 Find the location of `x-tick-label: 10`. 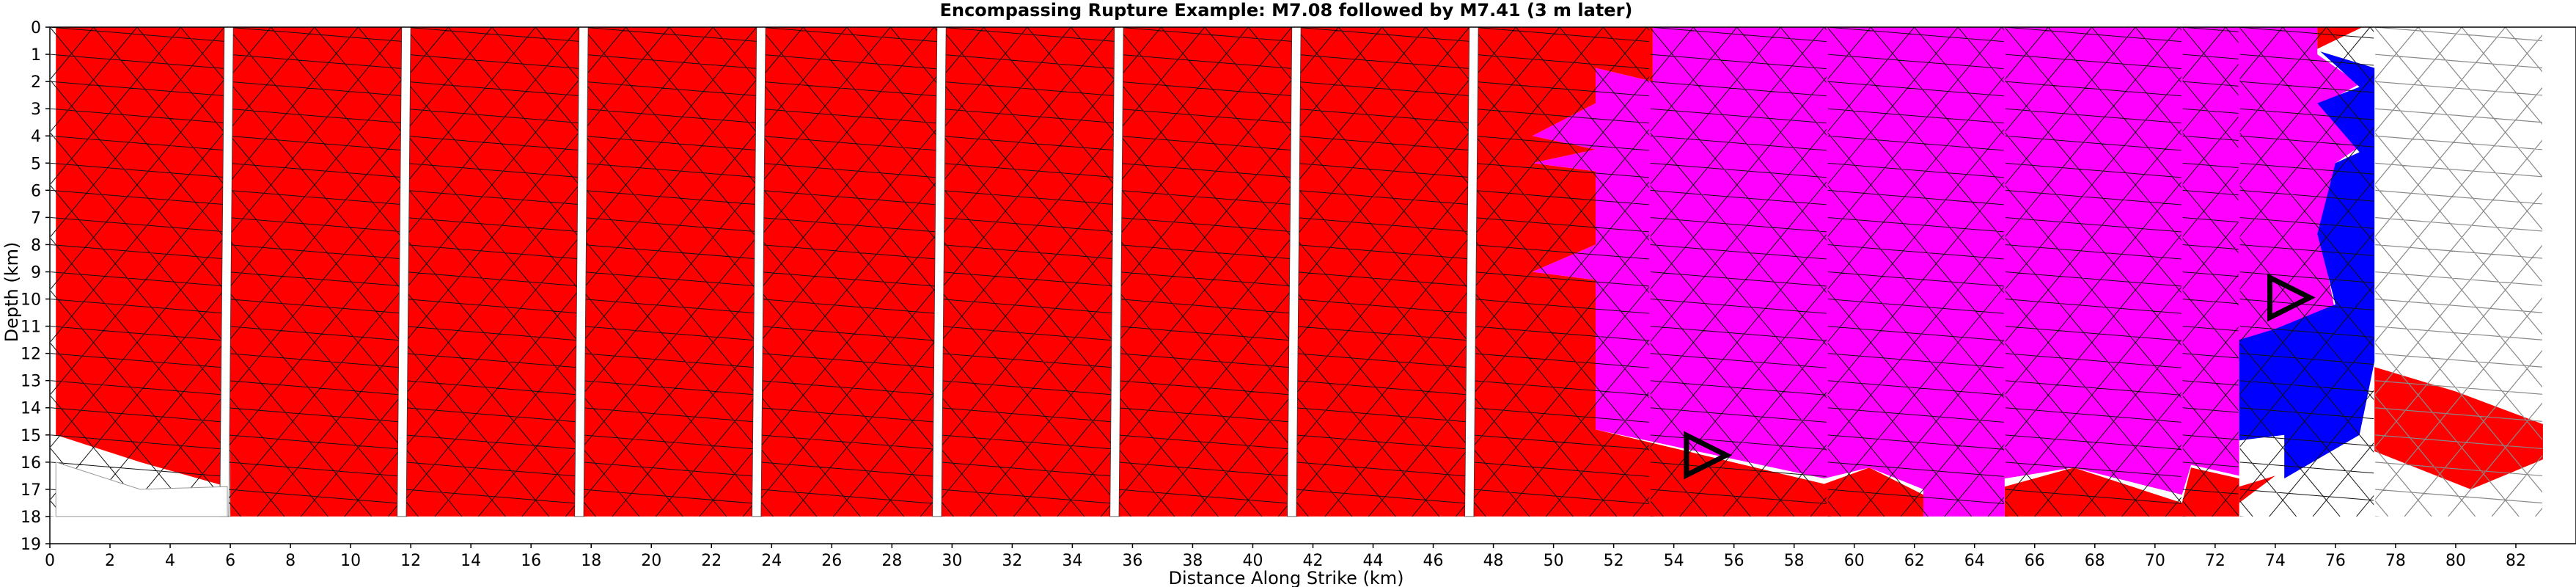

x-tick-label: 10 is located at coordinates (350, 561).